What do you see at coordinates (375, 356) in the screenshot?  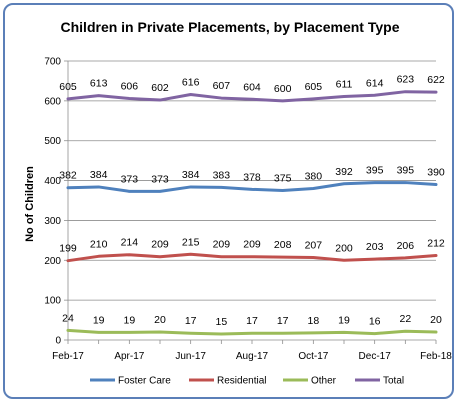 I see `x-tick-label: Dec-17` at bounding box center [375, 356].